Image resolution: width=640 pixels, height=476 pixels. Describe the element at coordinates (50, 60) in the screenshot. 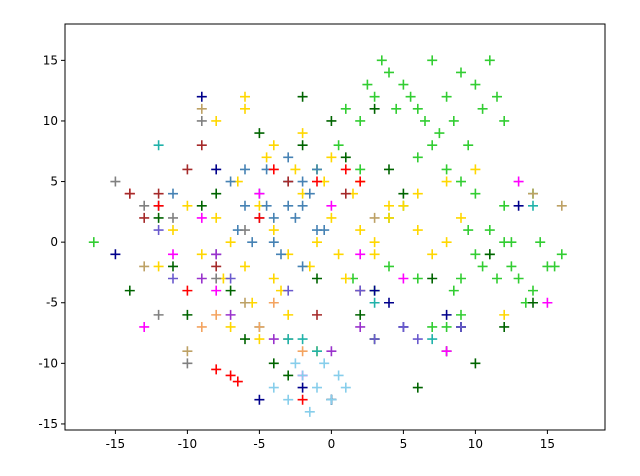

I see `y-tick-label: 15` at that location.